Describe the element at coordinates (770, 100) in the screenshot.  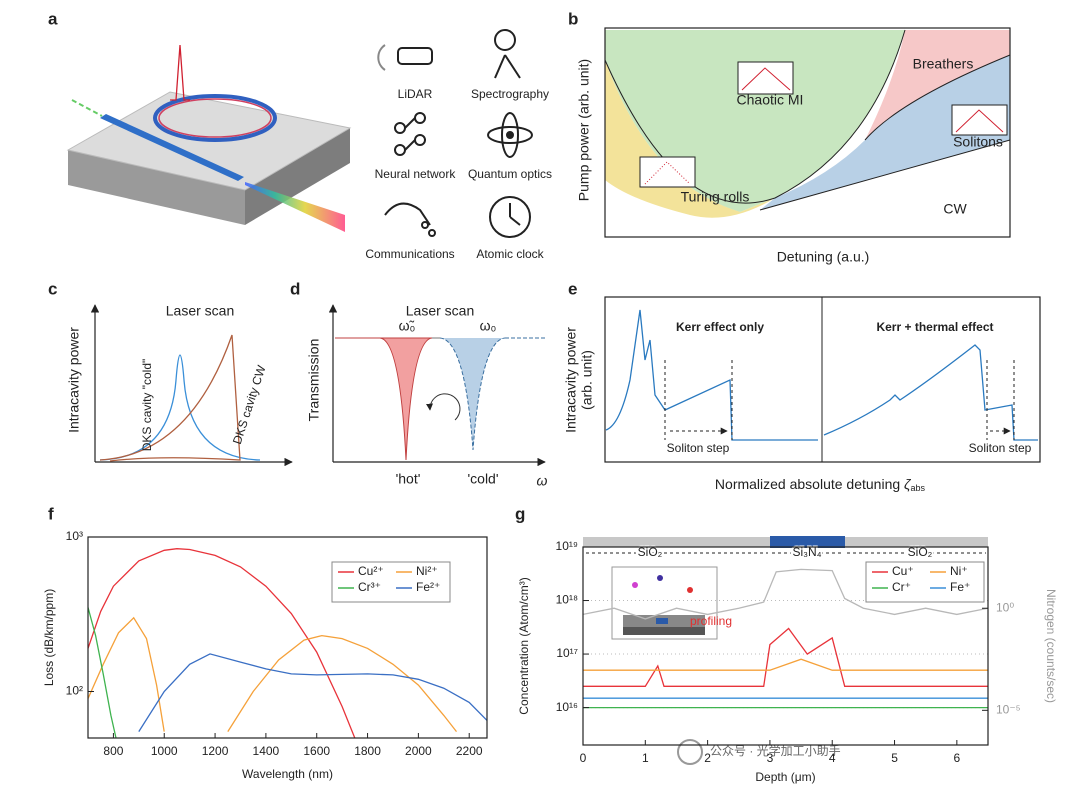
I see `region-label: Chaotic MI` at that location.